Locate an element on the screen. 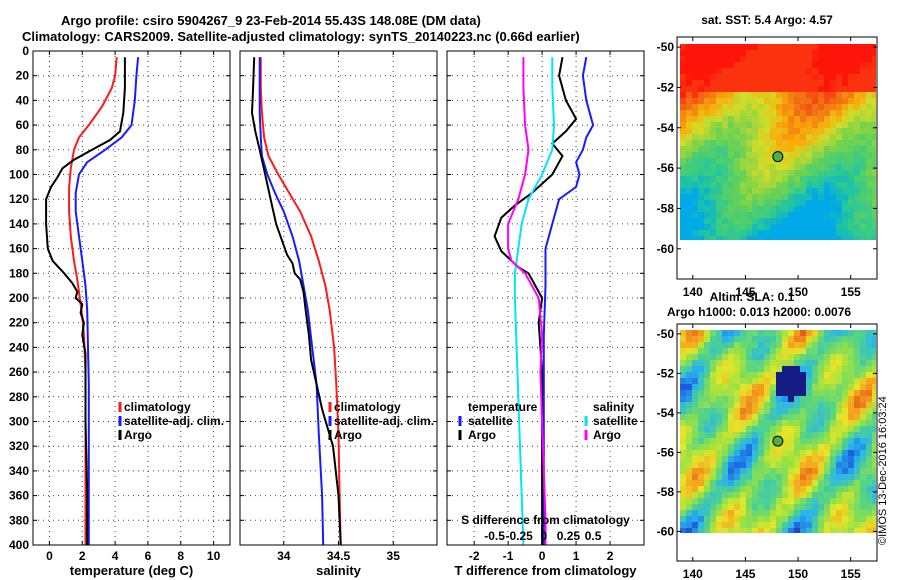 This screenshot has height=580, width=900. y-tick-label: 100 is located at coordinates (19, 175).